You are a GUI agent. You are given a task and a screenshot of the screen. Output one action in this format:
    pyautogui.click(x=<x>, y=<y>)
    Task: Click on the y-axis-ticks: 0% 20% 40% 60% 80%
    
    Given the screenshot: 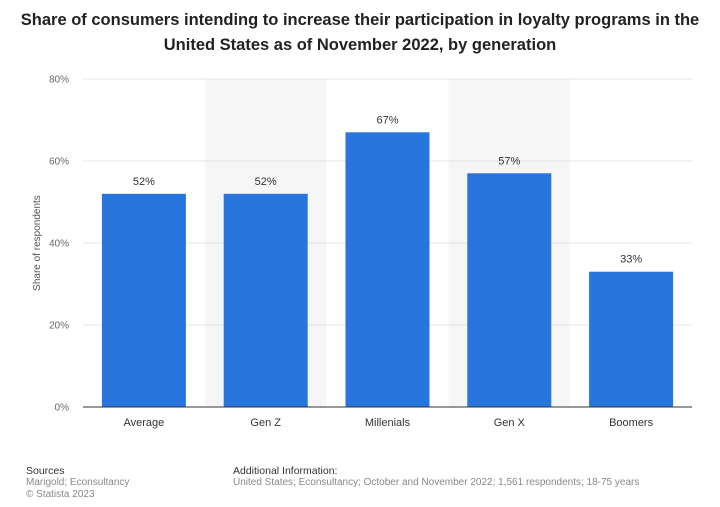 What is the action you would take?
    pyautogui.click(x=59, y=244)
    